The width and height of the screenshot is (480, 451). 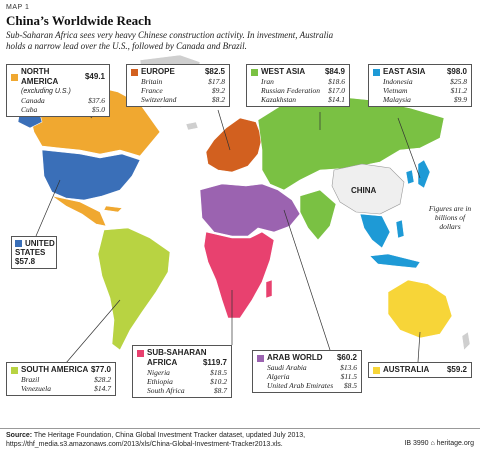 What do you see at coordinates (63, 100) in the screenshot?
I see `list-item: Canada $37.6` at bounding box center [63, 100].